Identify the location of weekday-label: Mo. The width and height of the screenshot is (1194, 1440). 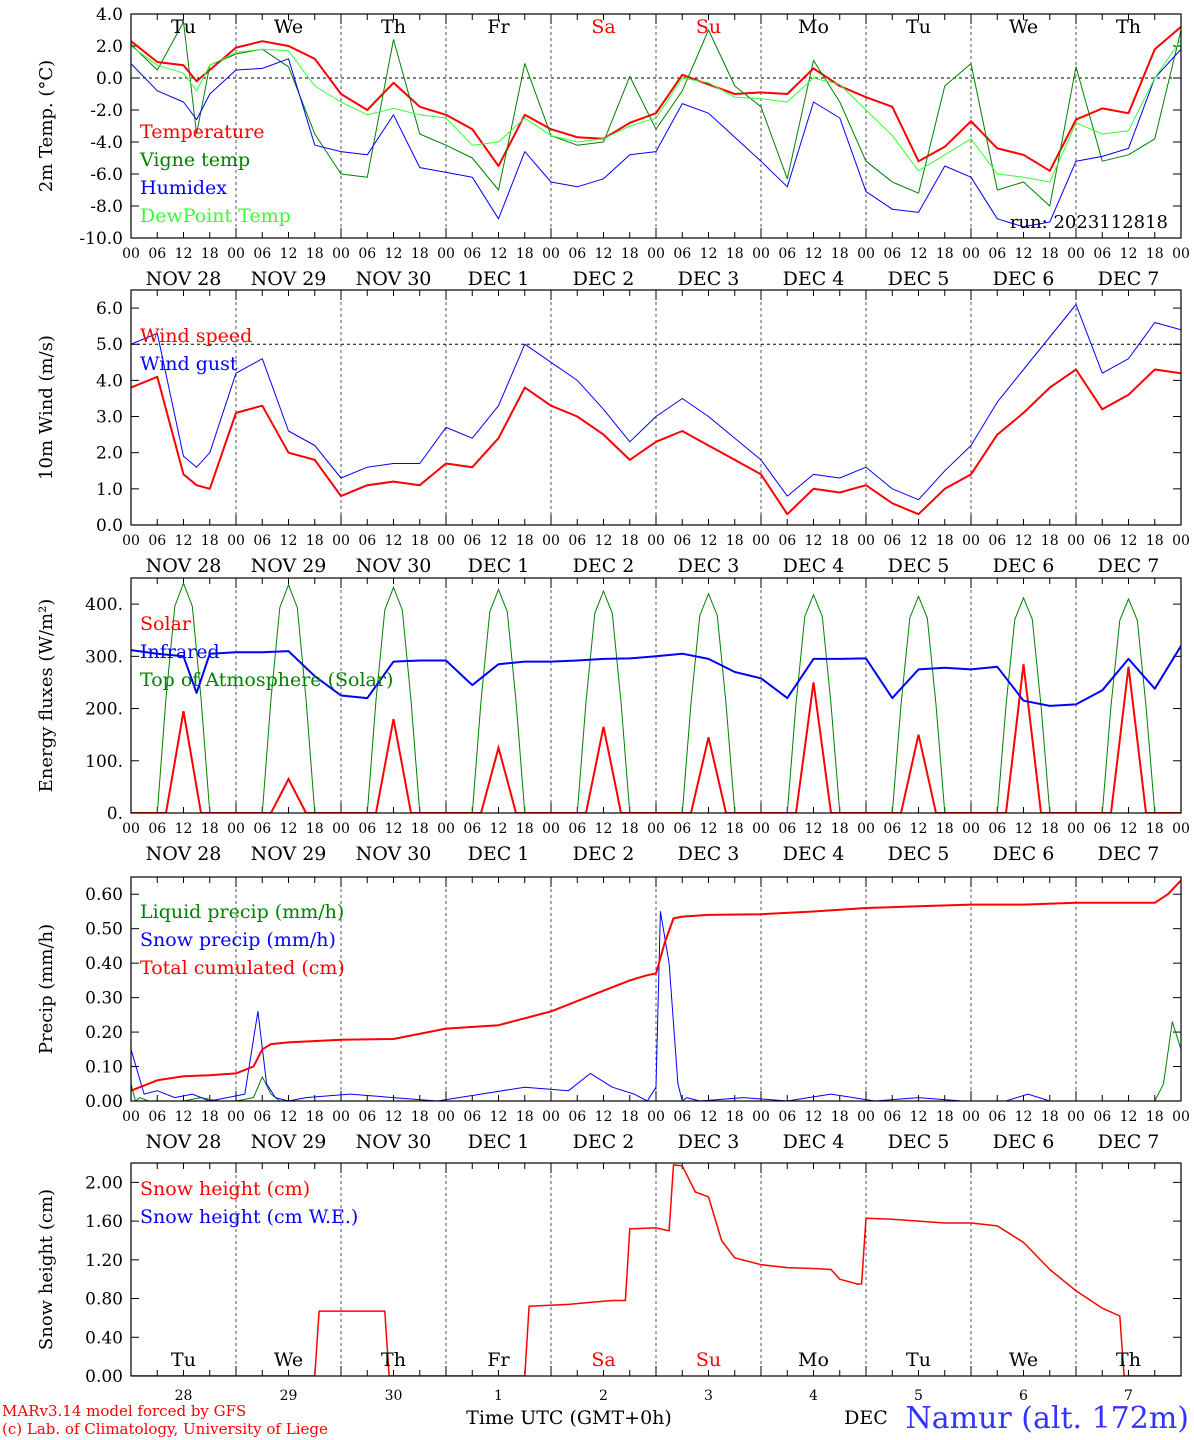
(813, 27).